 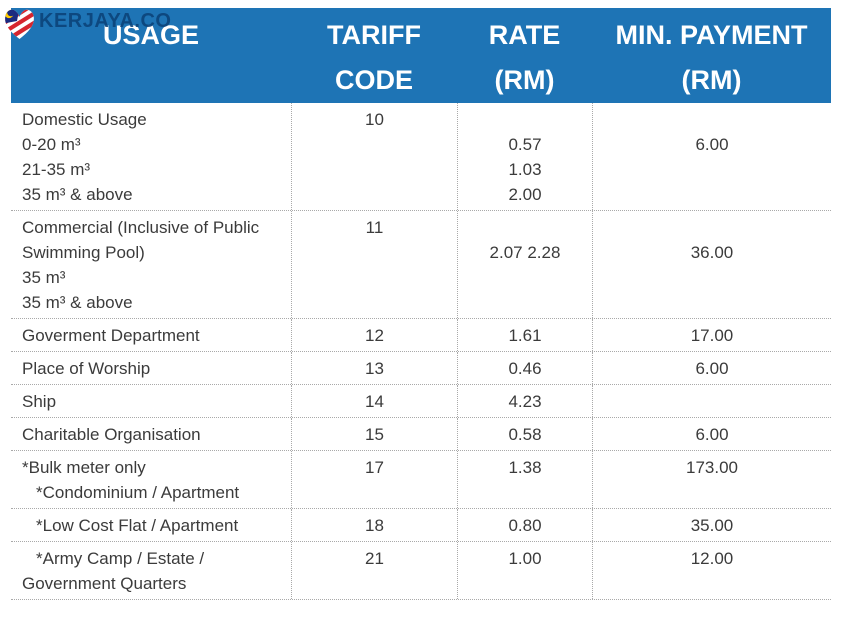 I want to click on usage-line: Place of Worship, so click(x=86, y=368).